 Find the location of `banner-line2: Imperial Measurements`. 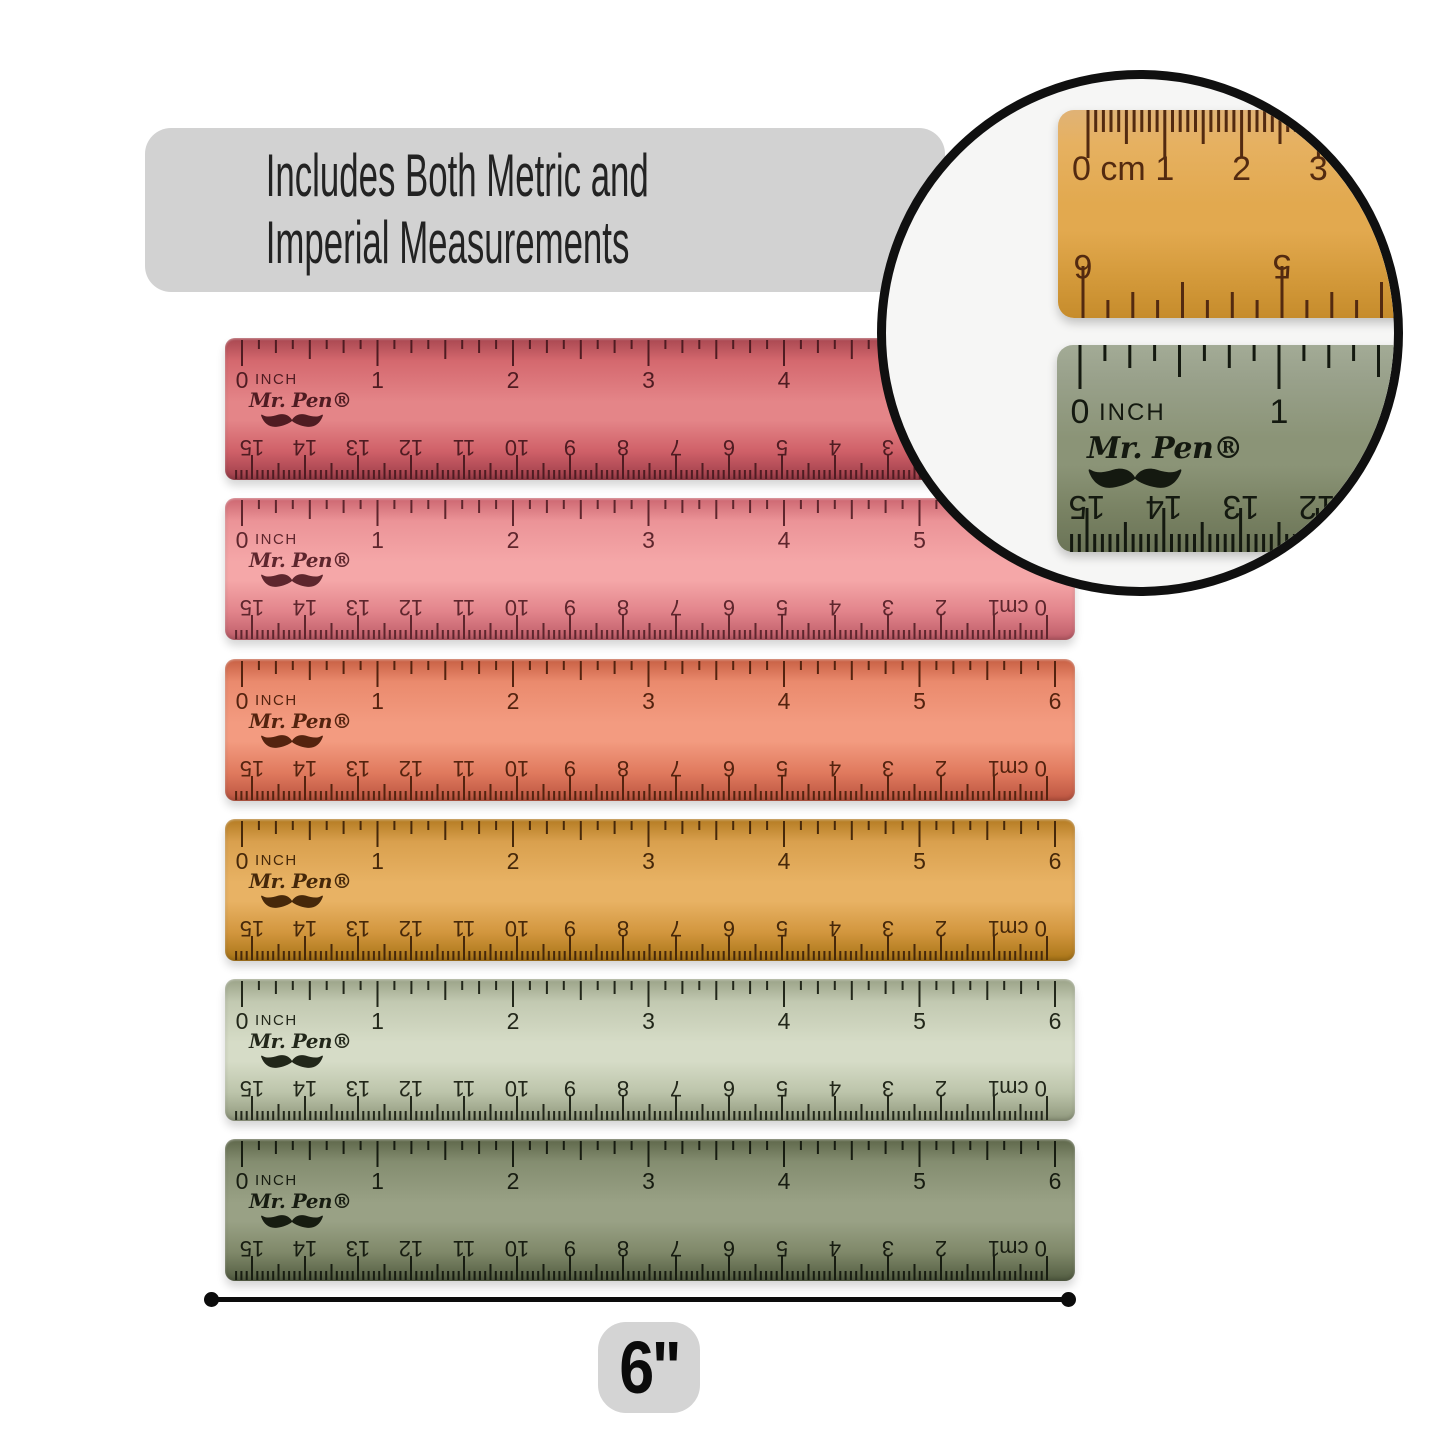

banner-line2: Imperial Measurements is located at coordinates (447, 242).